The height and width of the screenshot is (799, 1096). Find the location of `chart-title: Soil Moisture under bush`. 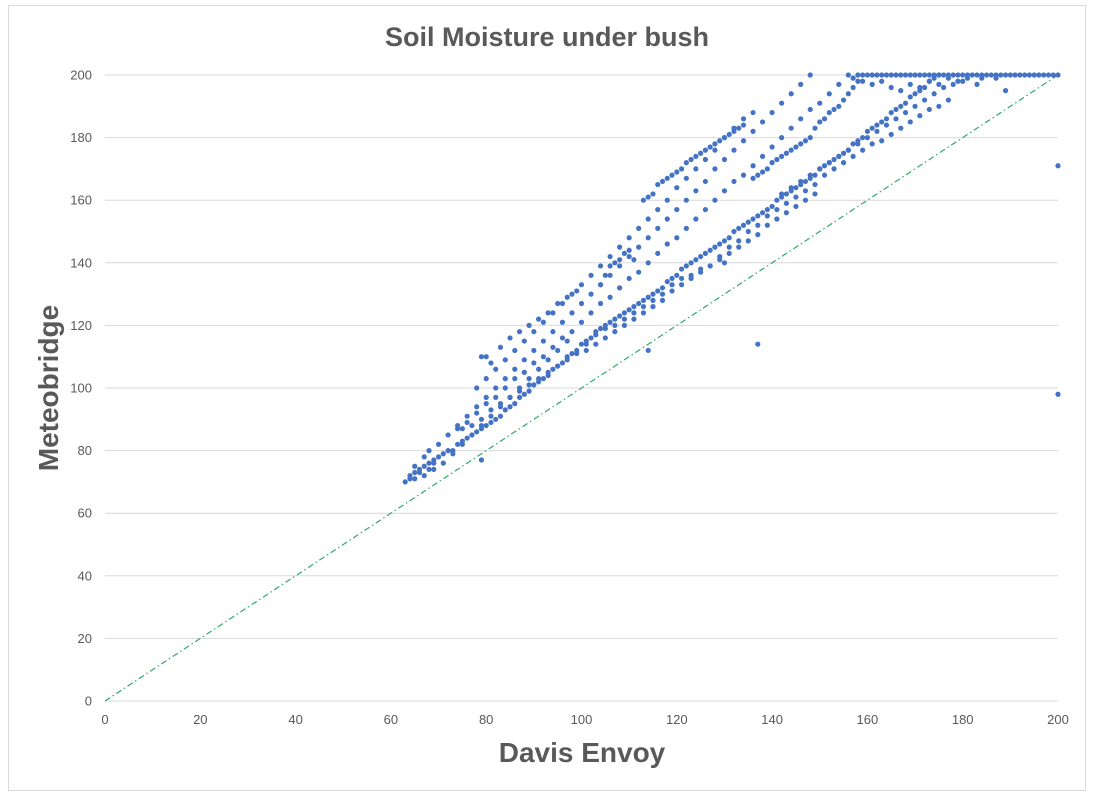

chart-title: Soil Moisture under bush is located at coordinates (547, 37).